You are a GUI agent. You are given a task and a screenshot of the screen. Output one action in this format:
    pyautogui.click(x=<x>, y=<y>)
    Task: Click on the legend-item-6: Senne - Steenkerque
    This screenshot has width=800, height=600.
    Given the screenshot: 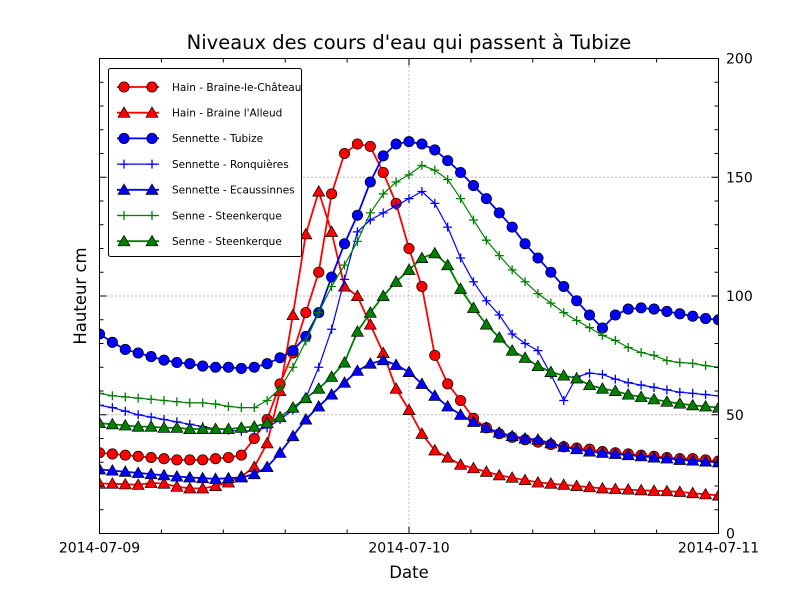 What is the action you would take?
    pyautogui.click(x=199, y=241)
    